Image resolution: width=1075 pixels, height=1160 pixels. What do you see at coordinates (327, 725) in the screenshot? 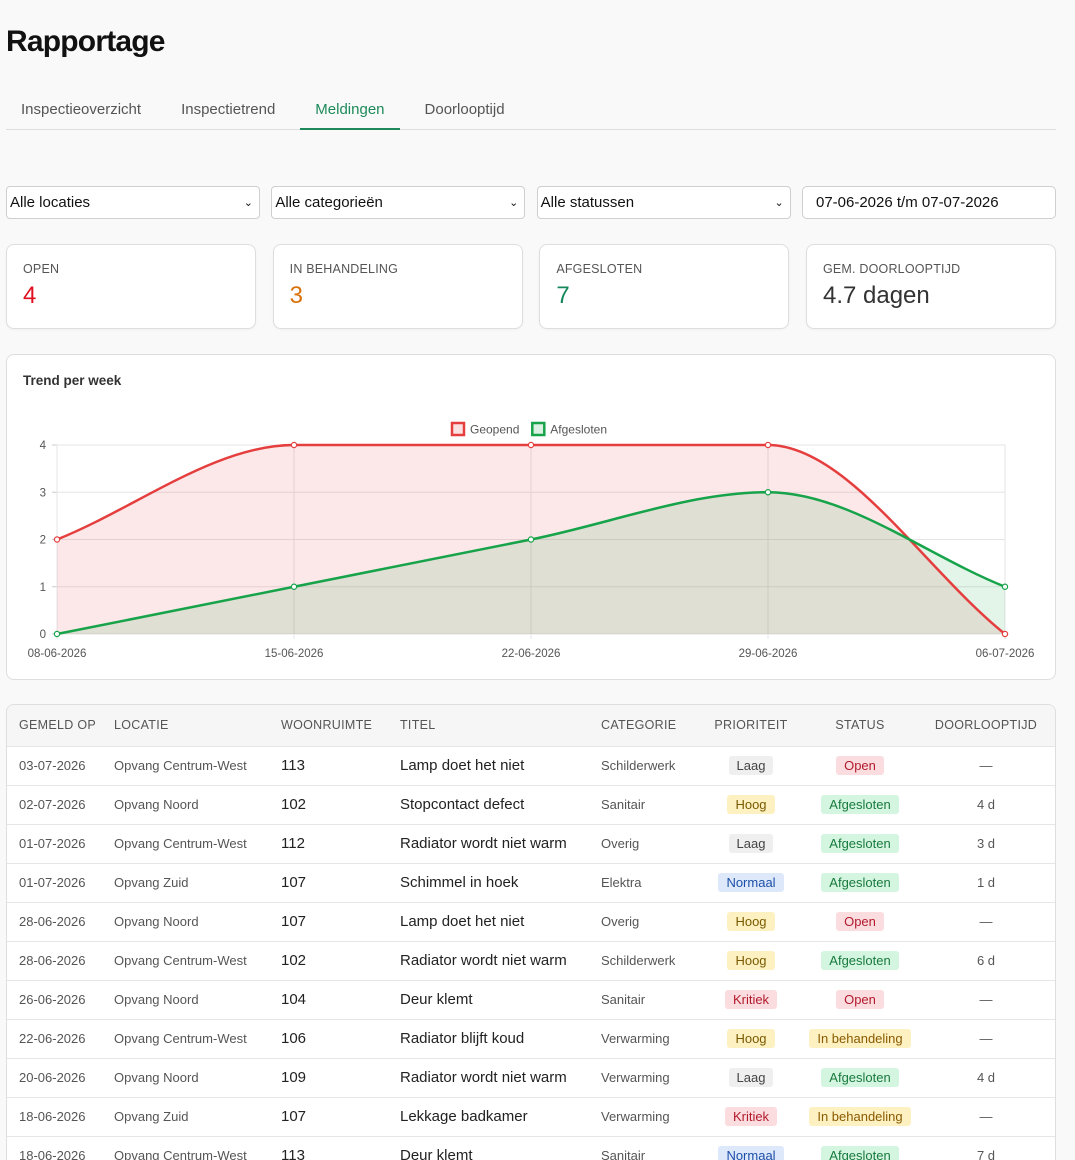
I see `column-header: WOONRUIMTE` at bounding box center [327, 725].